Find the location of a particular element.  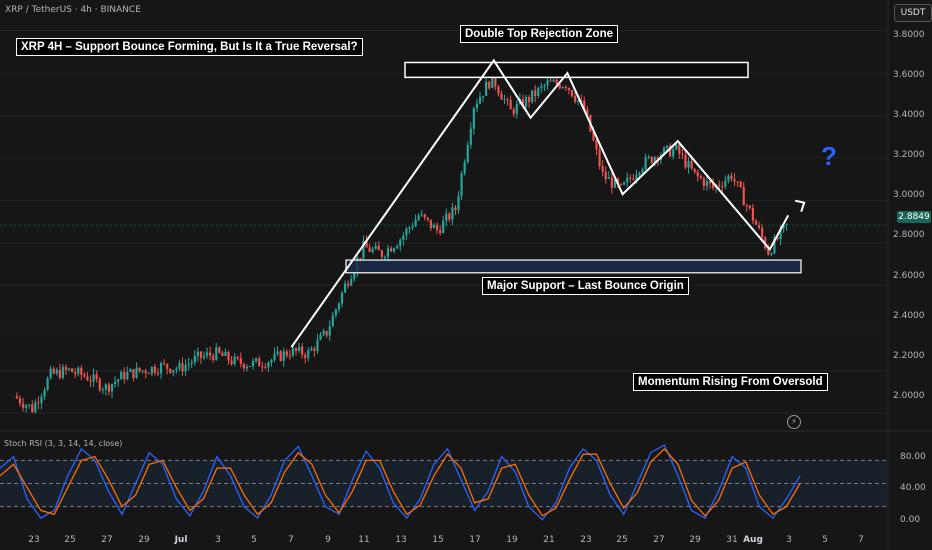

lightning-icon: ⚡ is located at coordinates (794, 422).